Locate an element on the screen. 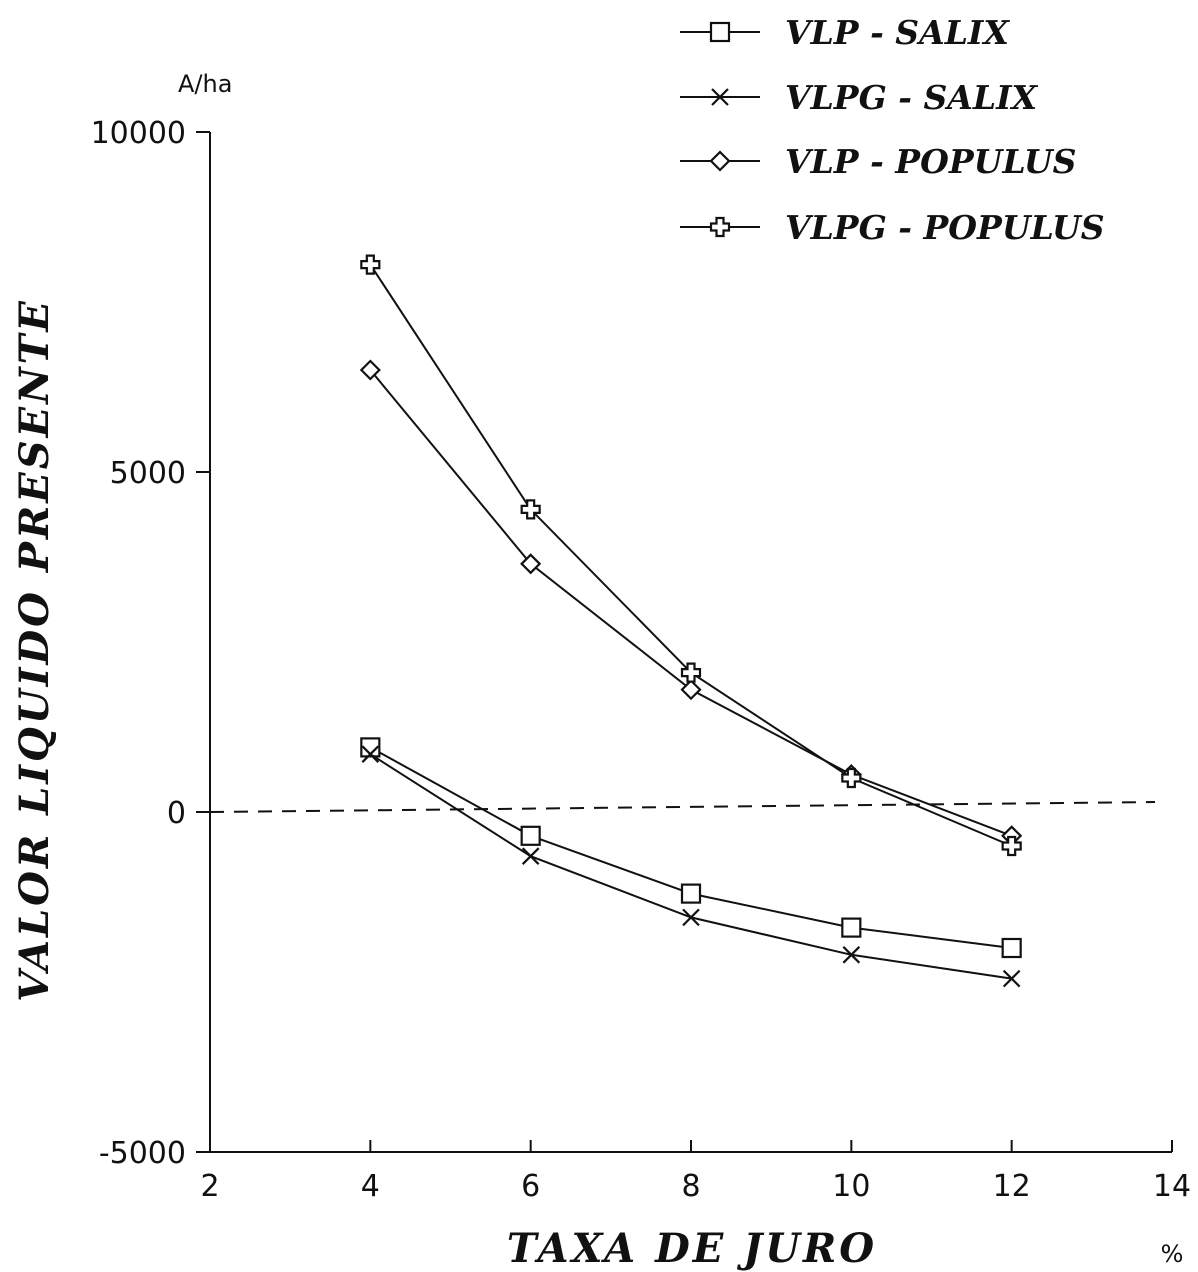 Image resolution: width=1198 pixels, height=1272 pixels. legend-label: VLP - POPULUS is located at coordinates (930, 161).